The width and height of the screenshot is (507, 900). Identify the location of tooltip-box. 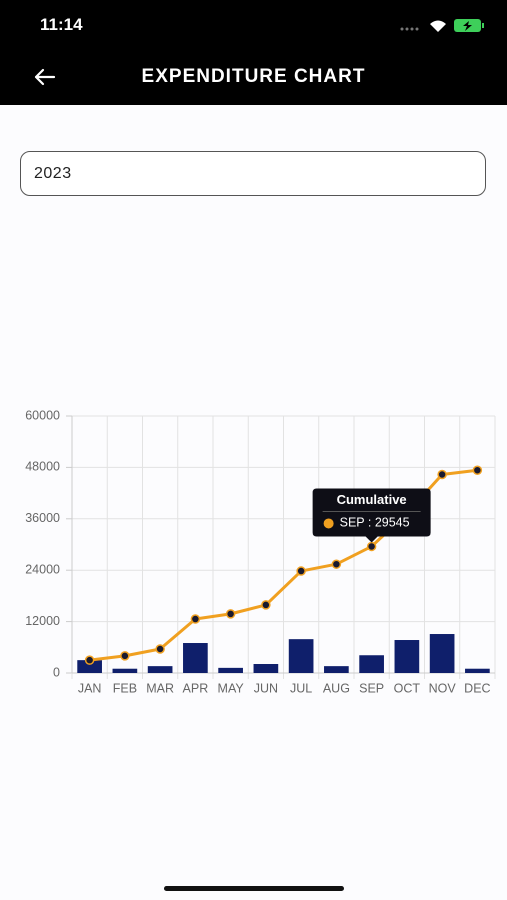
(371, 515).